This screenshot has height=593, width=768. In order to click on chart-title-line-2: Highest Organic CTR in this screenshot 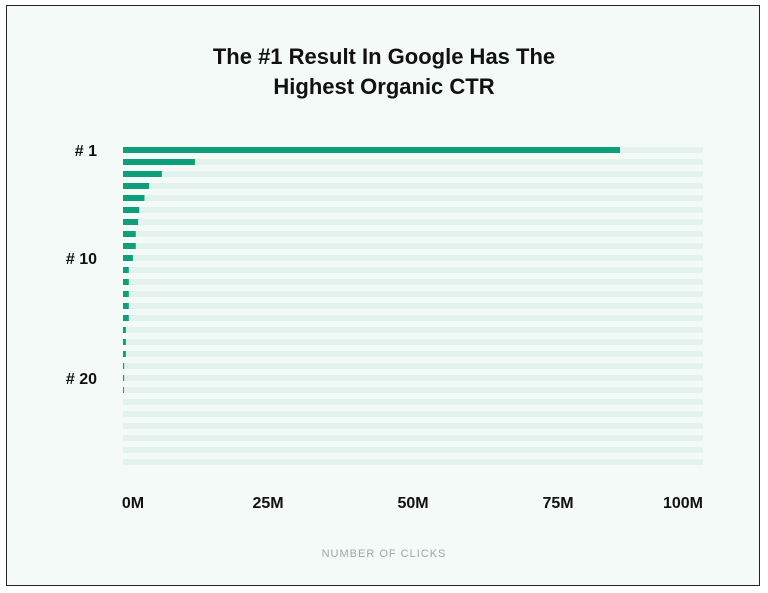, I will do `click(384, 86)`.